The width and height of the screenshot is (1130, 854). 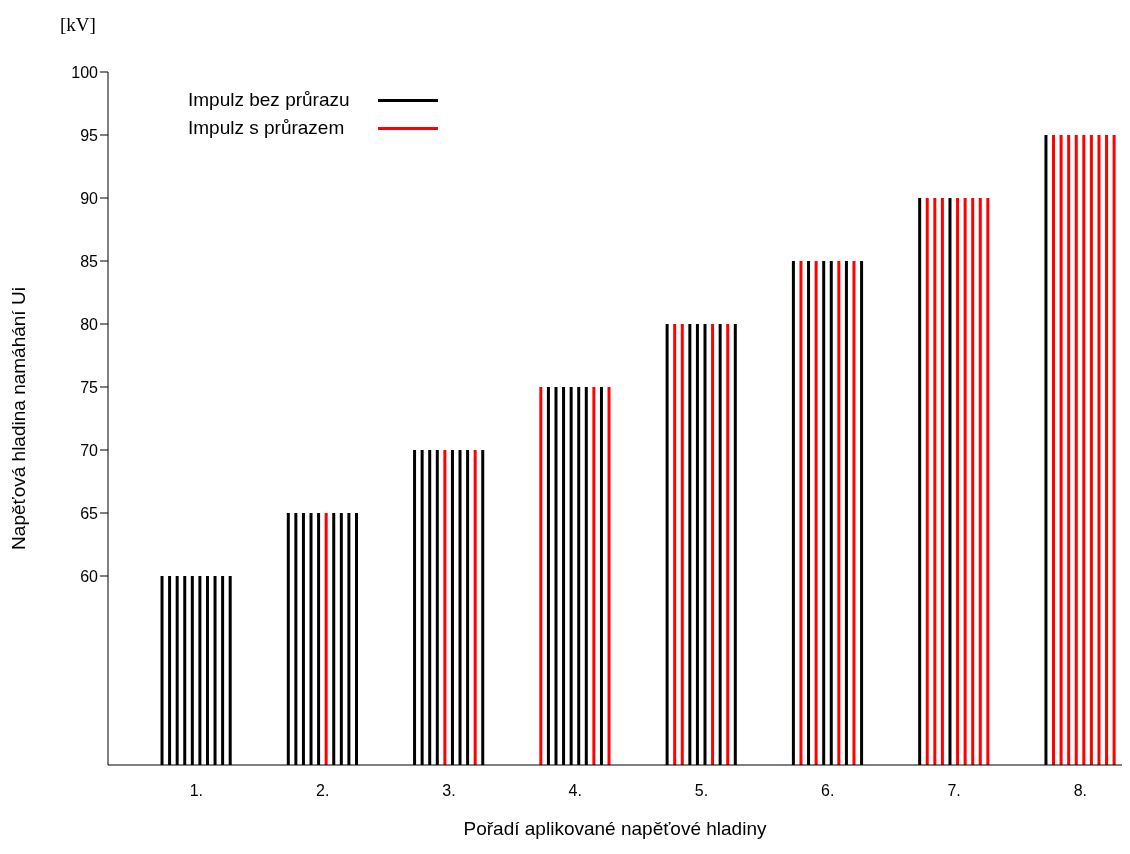 I want to click on x-tick-label: 2., so click(x=323, y=791).